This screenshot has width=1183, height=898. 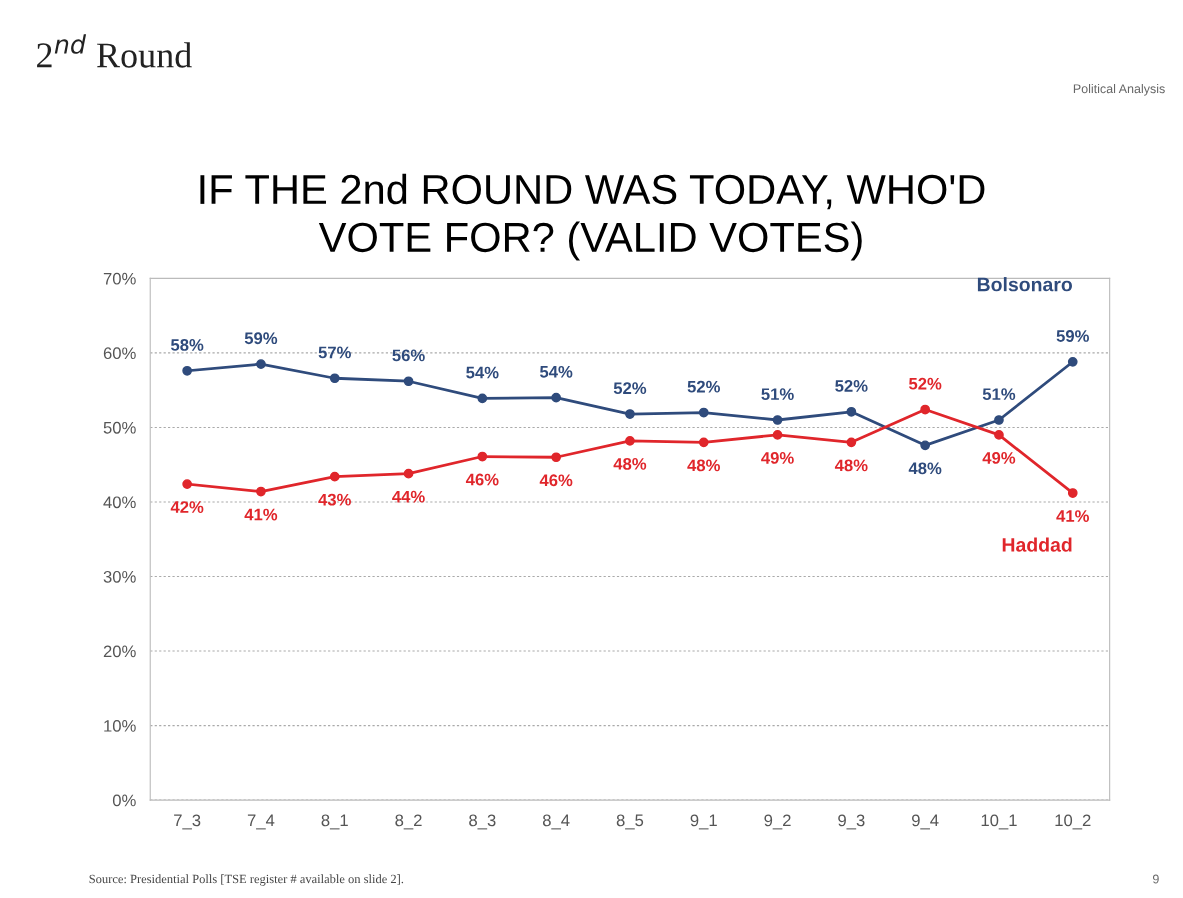 What do you see at coordinates (334, 822) in the screenshot?
I see `x-tick-label: 8_1` at bounding box center [334, 822].